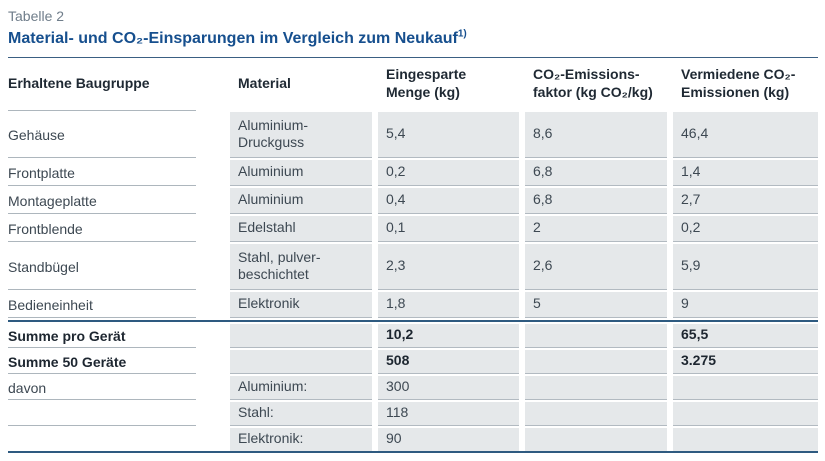  What do you see at coordinates (301, 413) in the screenshot?
I see `cell-material: Stahl:` at bounding box center [301, 413].